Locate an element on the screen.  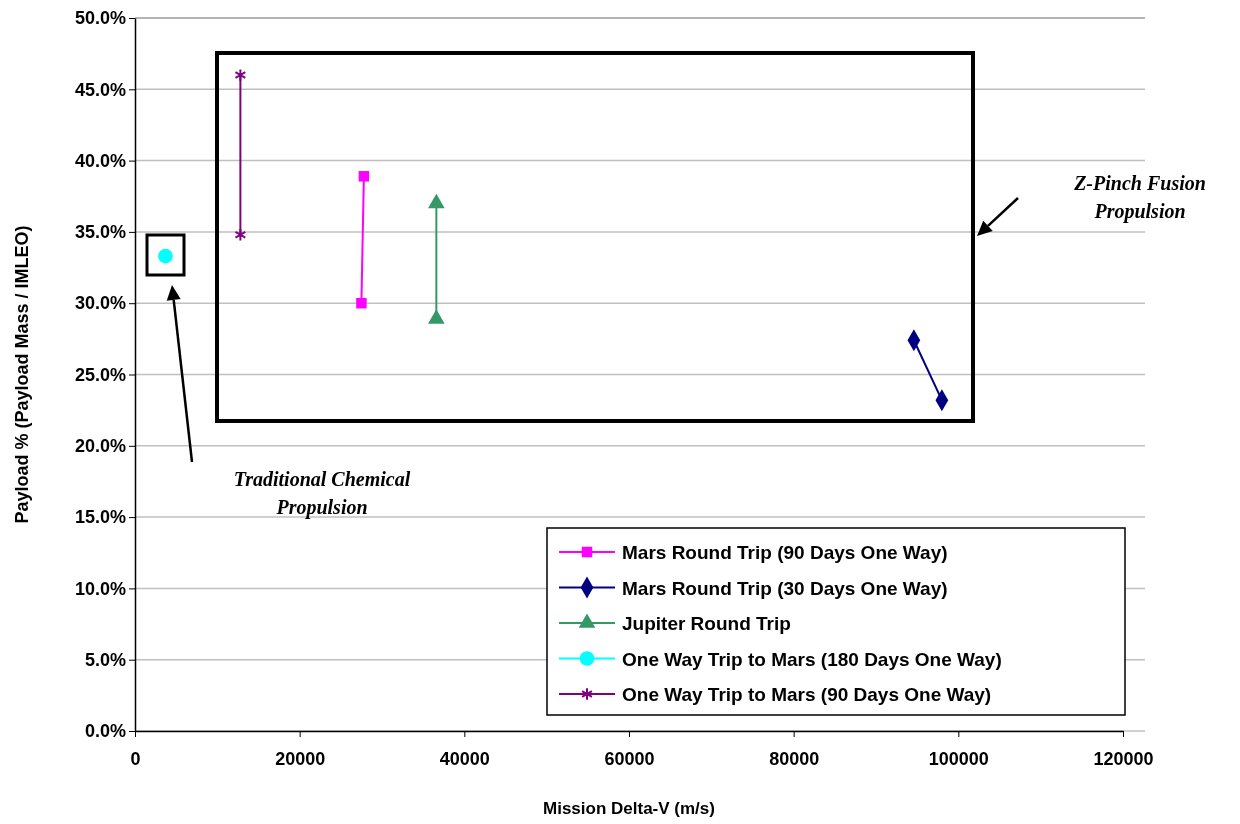
y-axis-title: Payload % (Payload Mass / IMLEO) is located at coordinates (22, 374).